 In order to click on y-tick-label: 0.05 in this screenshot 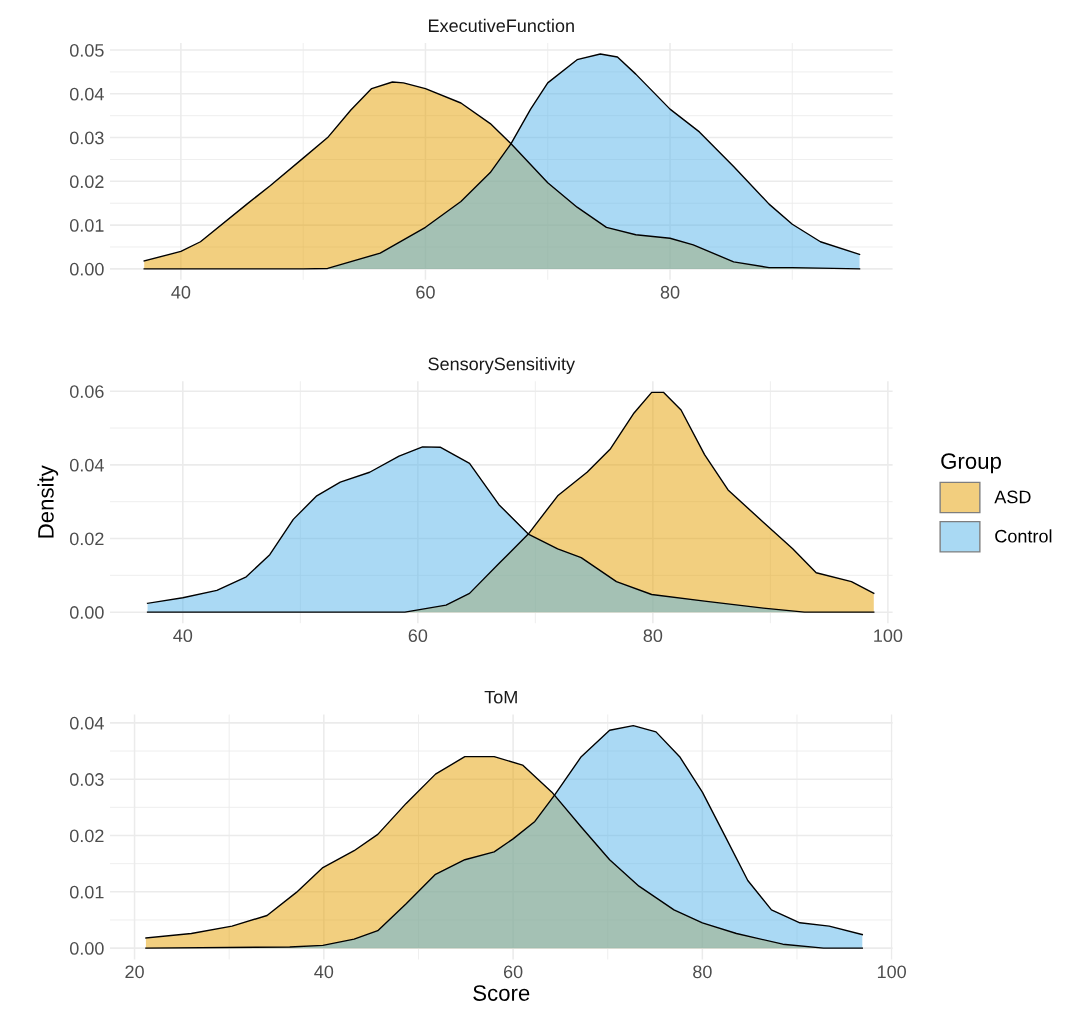, I will do `click(86, 50)`.